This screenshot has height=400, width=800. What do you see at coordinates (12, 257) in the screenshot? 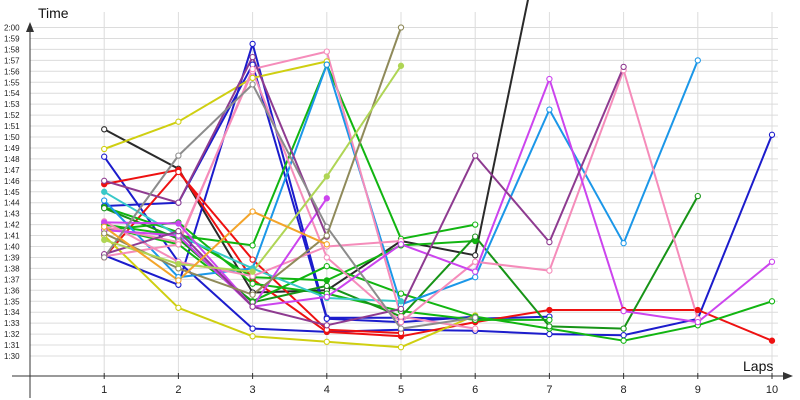
I see `y-tick-label: 1:39` at bounding box center [12, 257].